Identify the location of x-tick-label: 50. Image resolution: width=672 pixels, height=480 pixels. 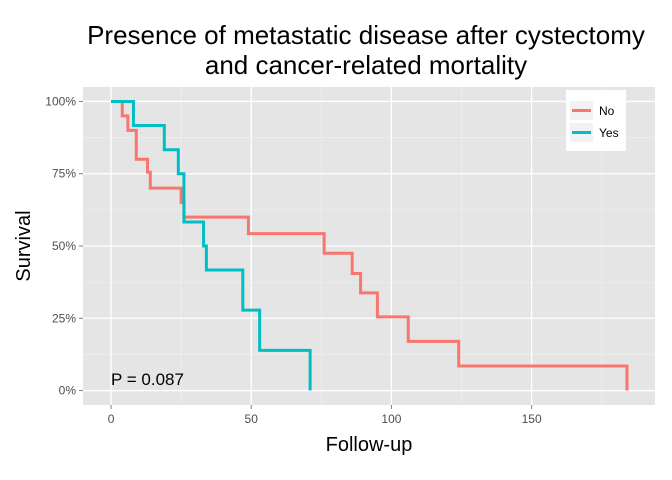
(252, 419).